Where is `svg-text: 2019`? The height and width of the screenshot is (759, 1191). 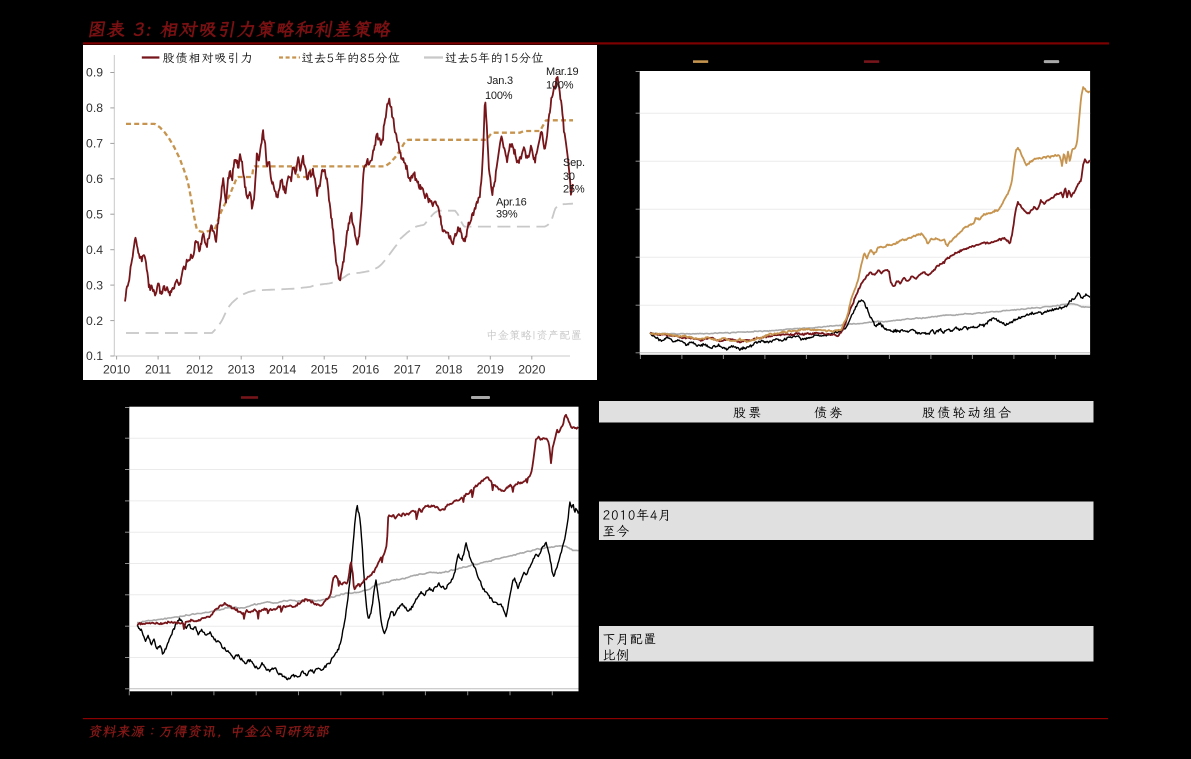 svg-text: 2019 is located at coordinates (490, 370).